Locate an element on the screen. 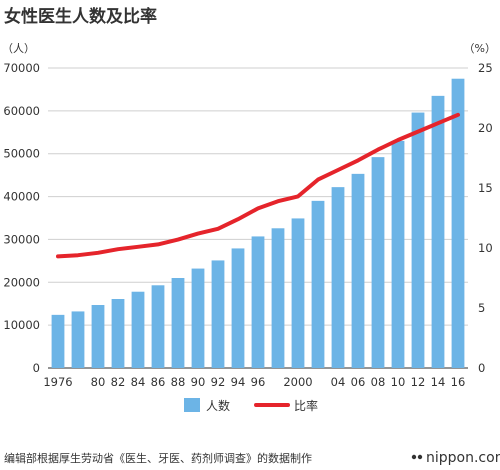 This screenshot has height=470, width=500. legend-swatch-bar is located at coordinates (192, 405).